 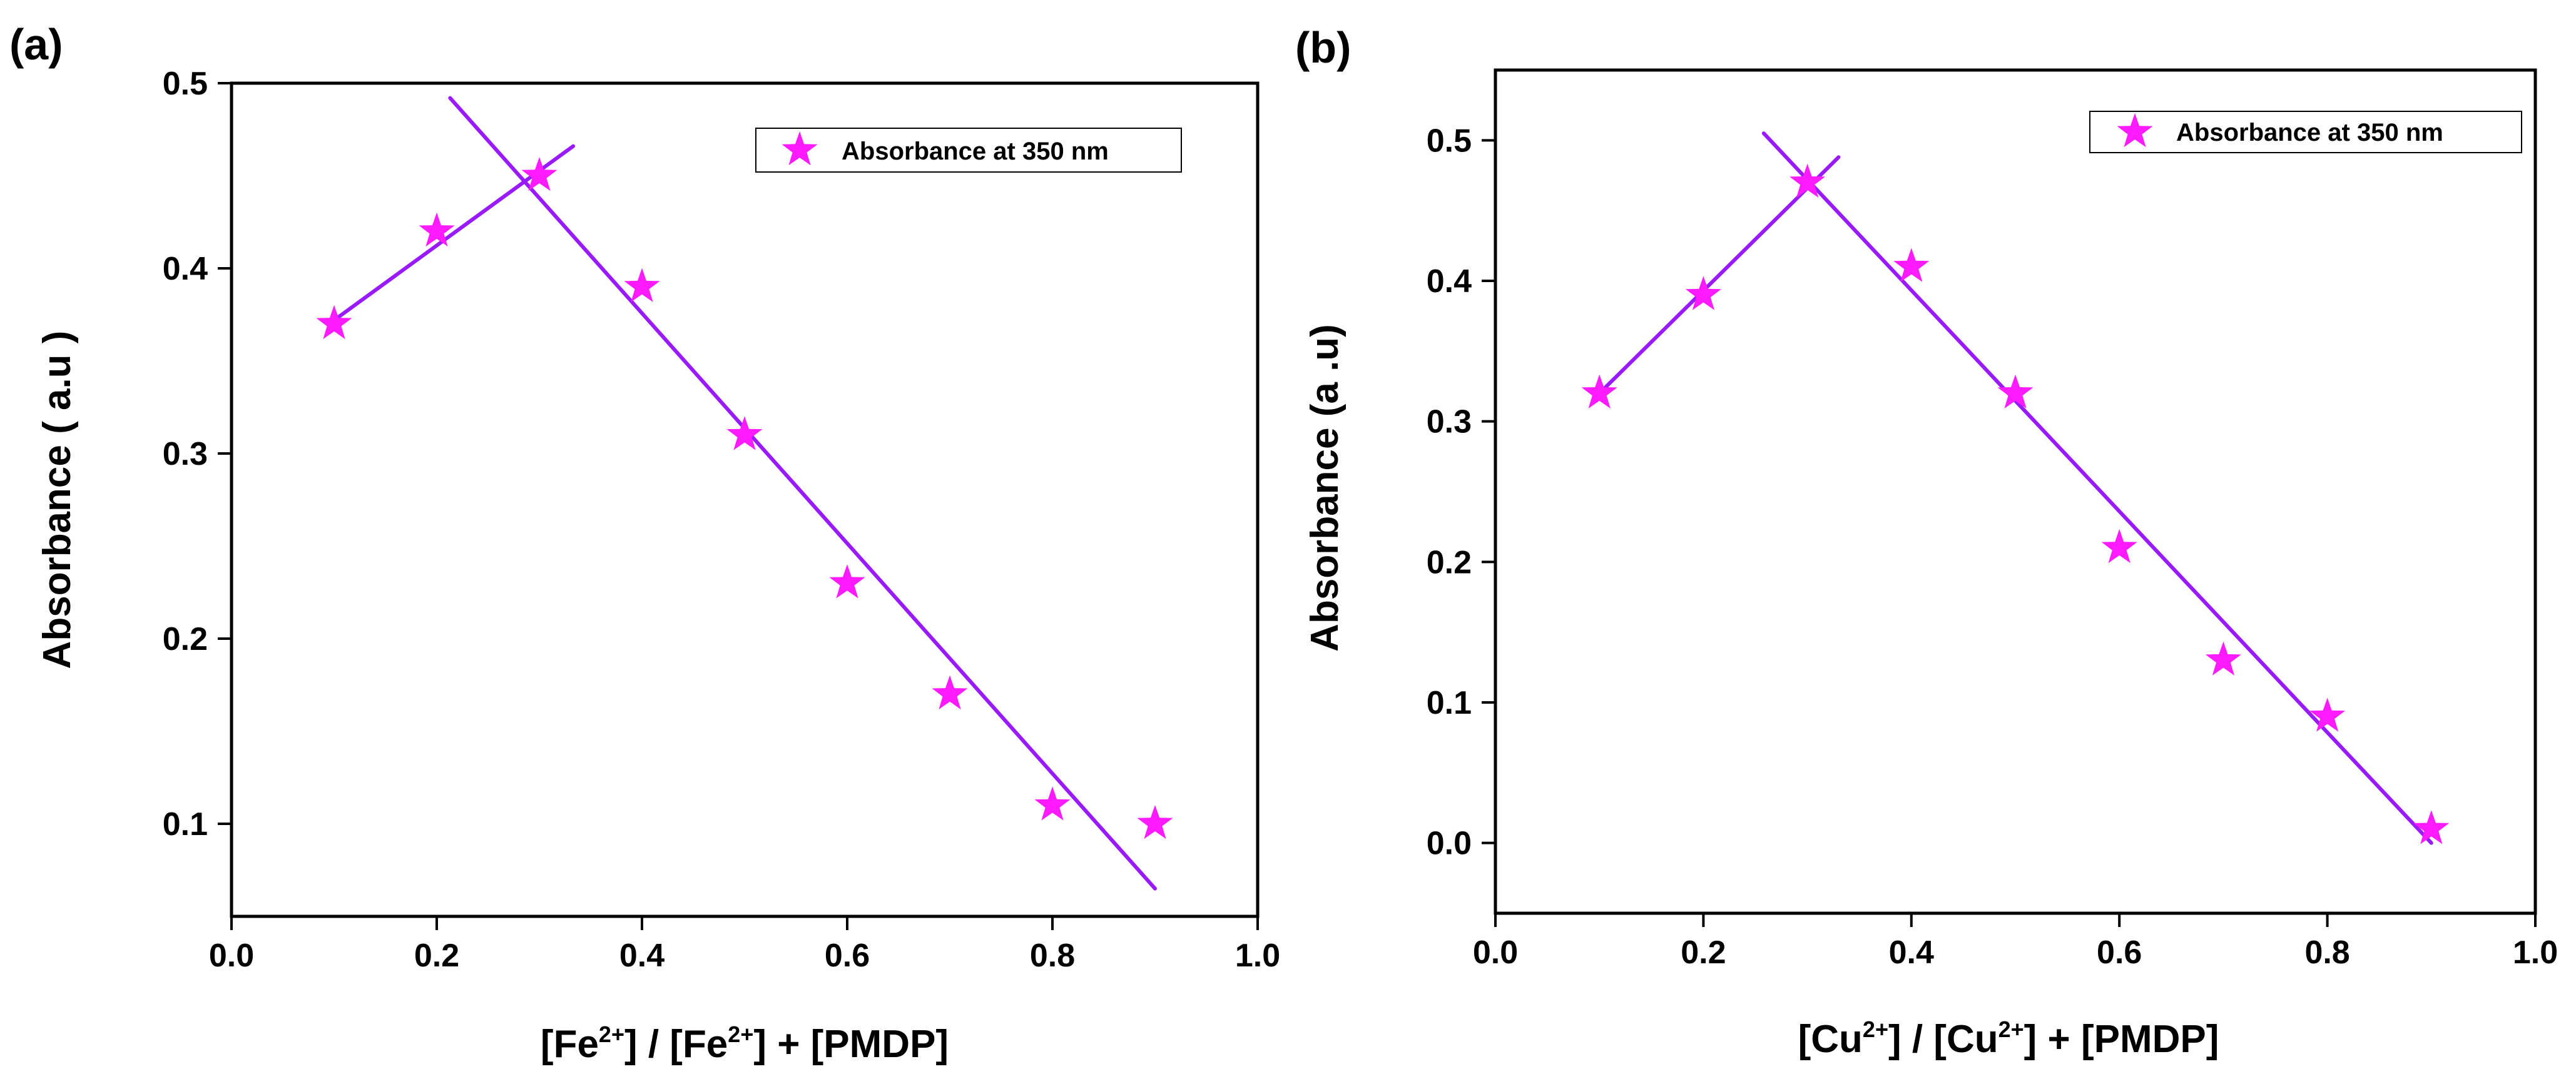 I want to click on x-axis-title-a: [Fe2+] / [Fe2+] + [PMDP], so click(x=745, y=1043).